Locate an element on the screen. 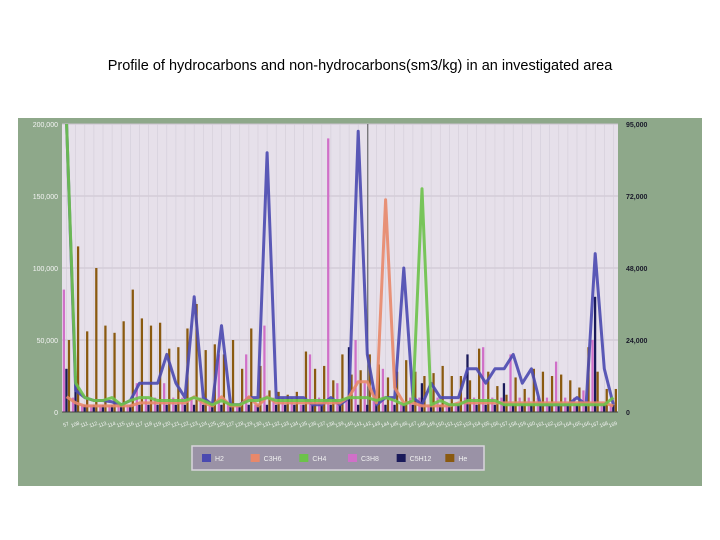 This screenshot has height=540, width=720. x-tick-label: 130 is located at coordinates (258, 425).